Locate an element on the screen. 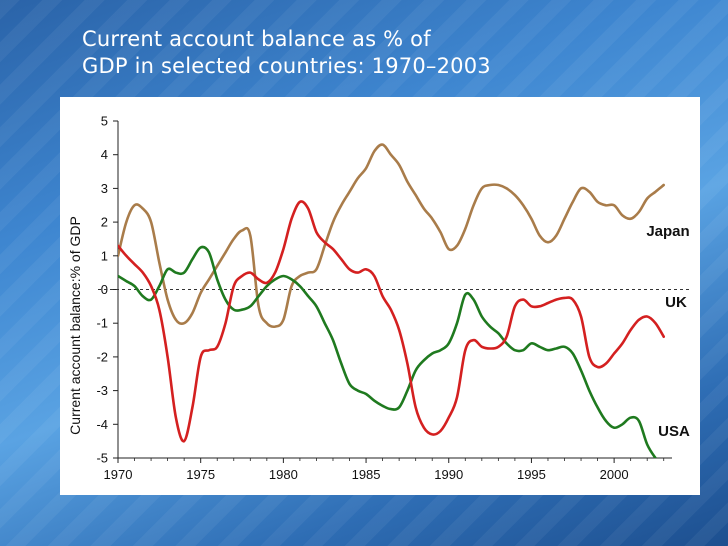  y-tick-label: 4 is located at coordinates (104, 154).